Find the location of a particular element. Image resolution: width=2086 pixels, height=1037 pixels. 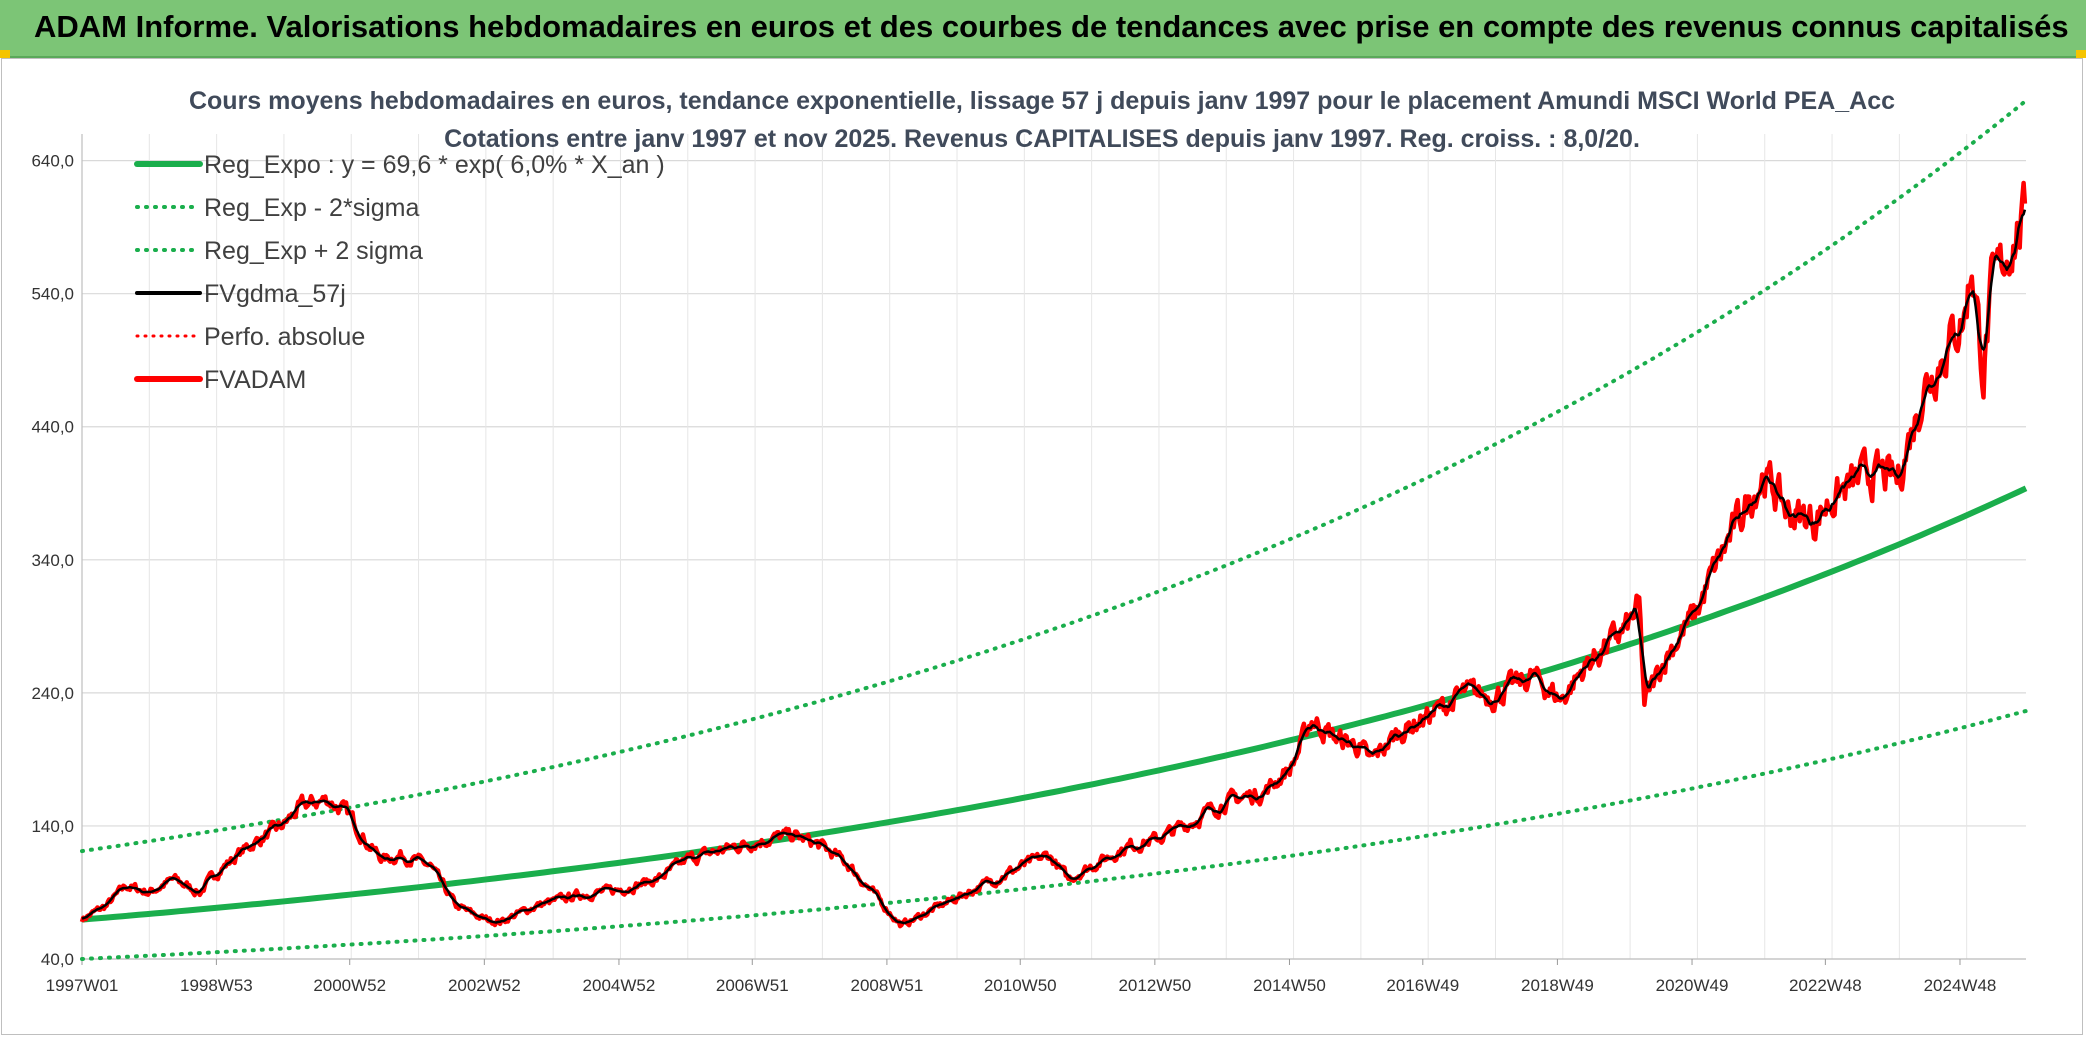

x-tick-label: 2010W50 is located at coordinates (1020, 985).